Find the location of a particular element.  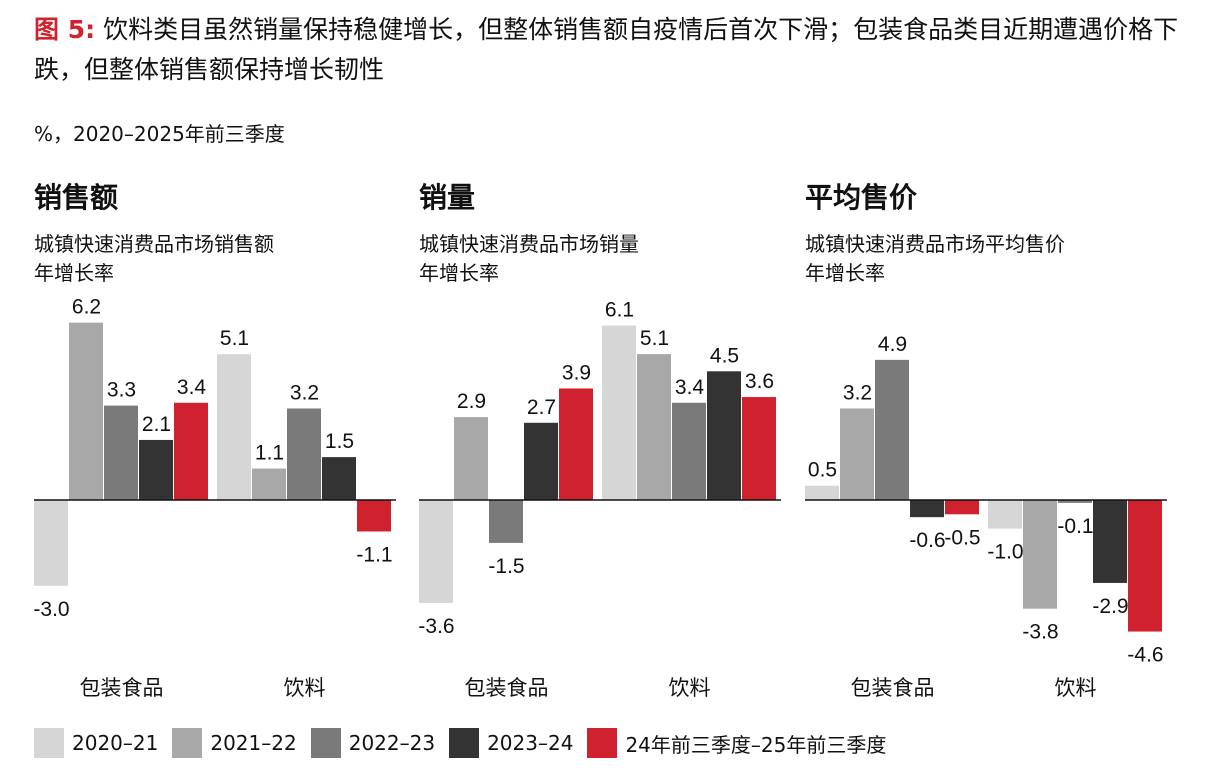

panel-subtitle-volume: 城镇快速消费品市场销量 年增长率 is located at coordinates (529, 259).